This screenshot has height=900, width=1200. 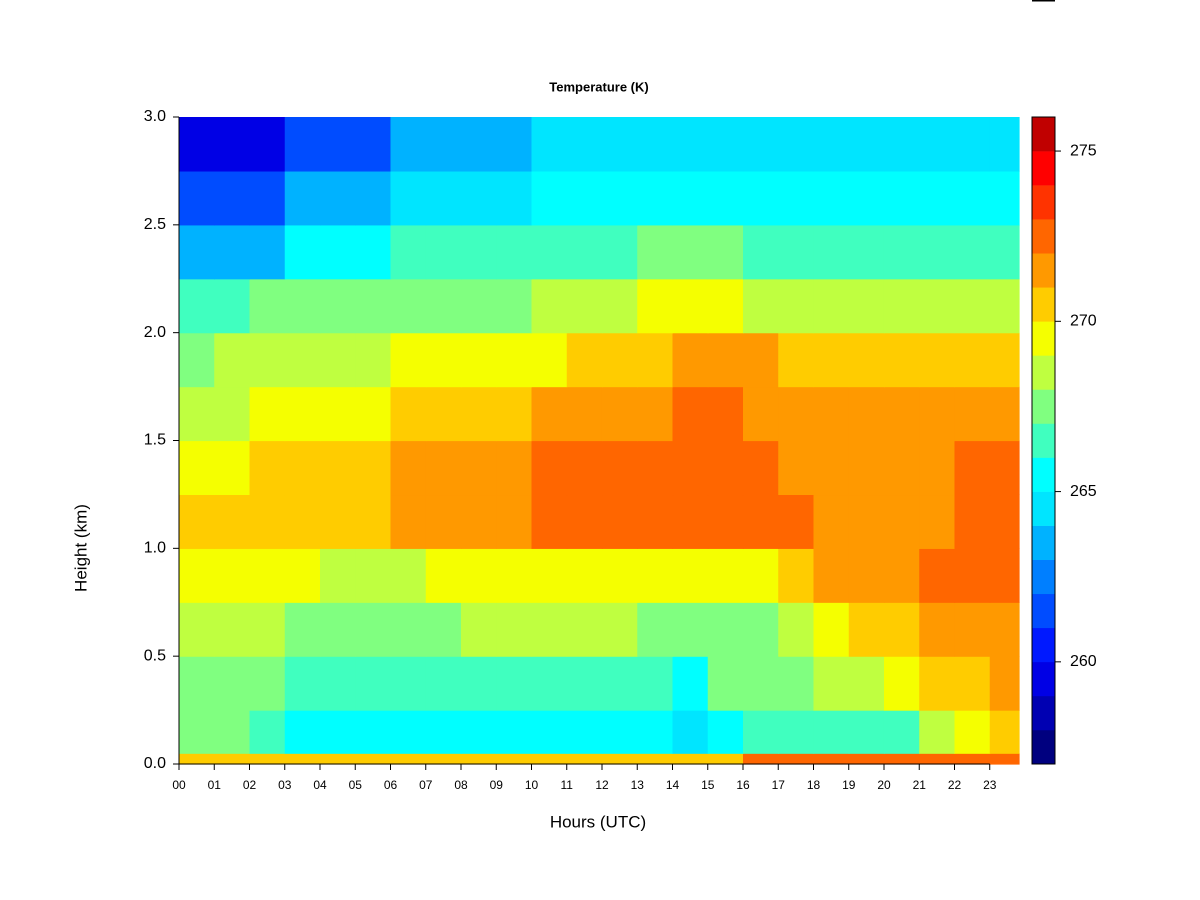 What do you see at coordinates (179, 785) in the screenshot?
I see `x-tick-label: 00` at bounding box center [179, 785].